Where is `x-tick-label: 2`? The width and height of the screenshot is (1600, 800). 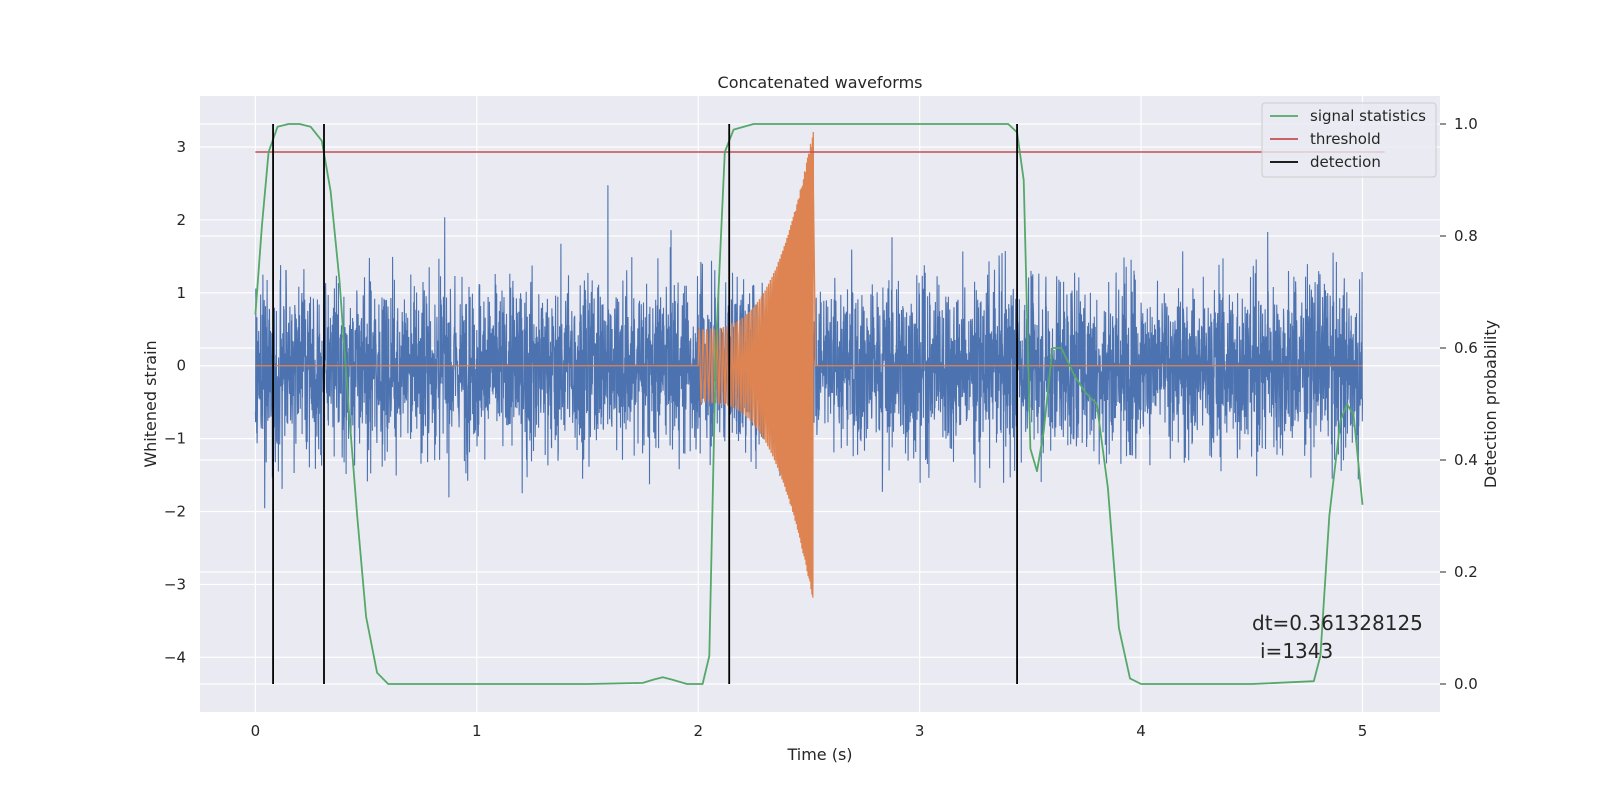 x-tick-label: 2 is located at coordinates (698, 731).